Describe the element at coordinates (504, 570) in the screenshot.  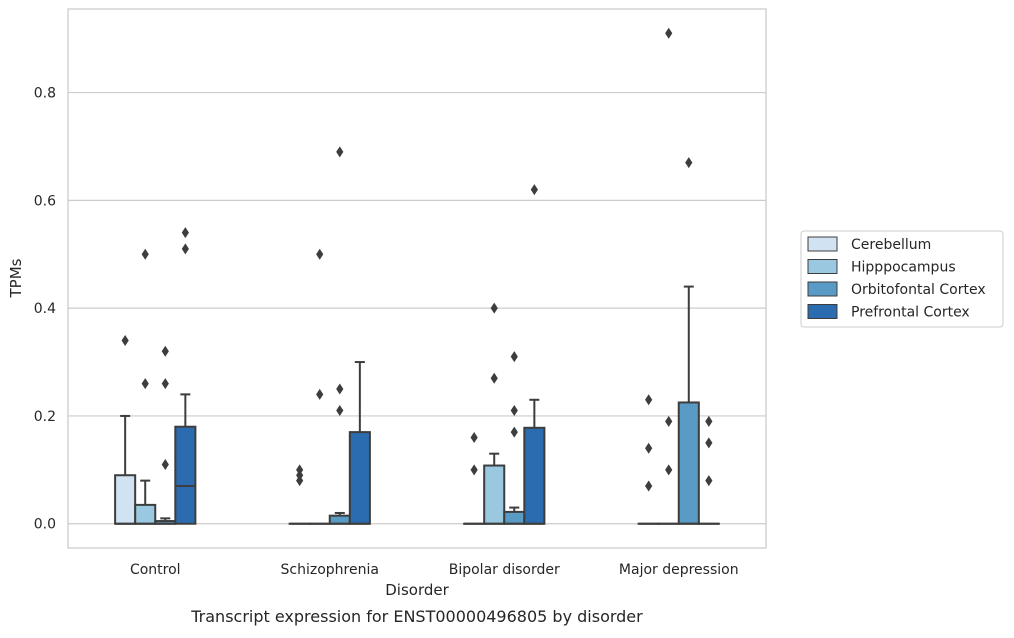
I see `x-tick-label: Bipolar disorder` at that location.